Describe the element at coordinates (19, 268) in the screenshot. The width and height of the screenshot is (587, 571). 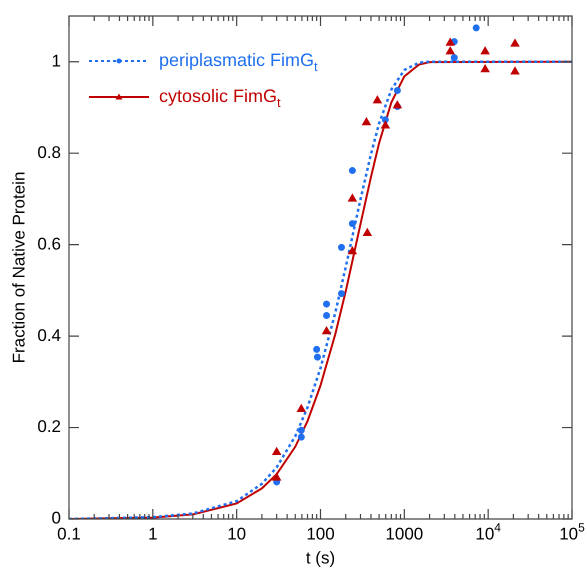
I see `y-axis-title: Fraction of Native Protein` at that location.